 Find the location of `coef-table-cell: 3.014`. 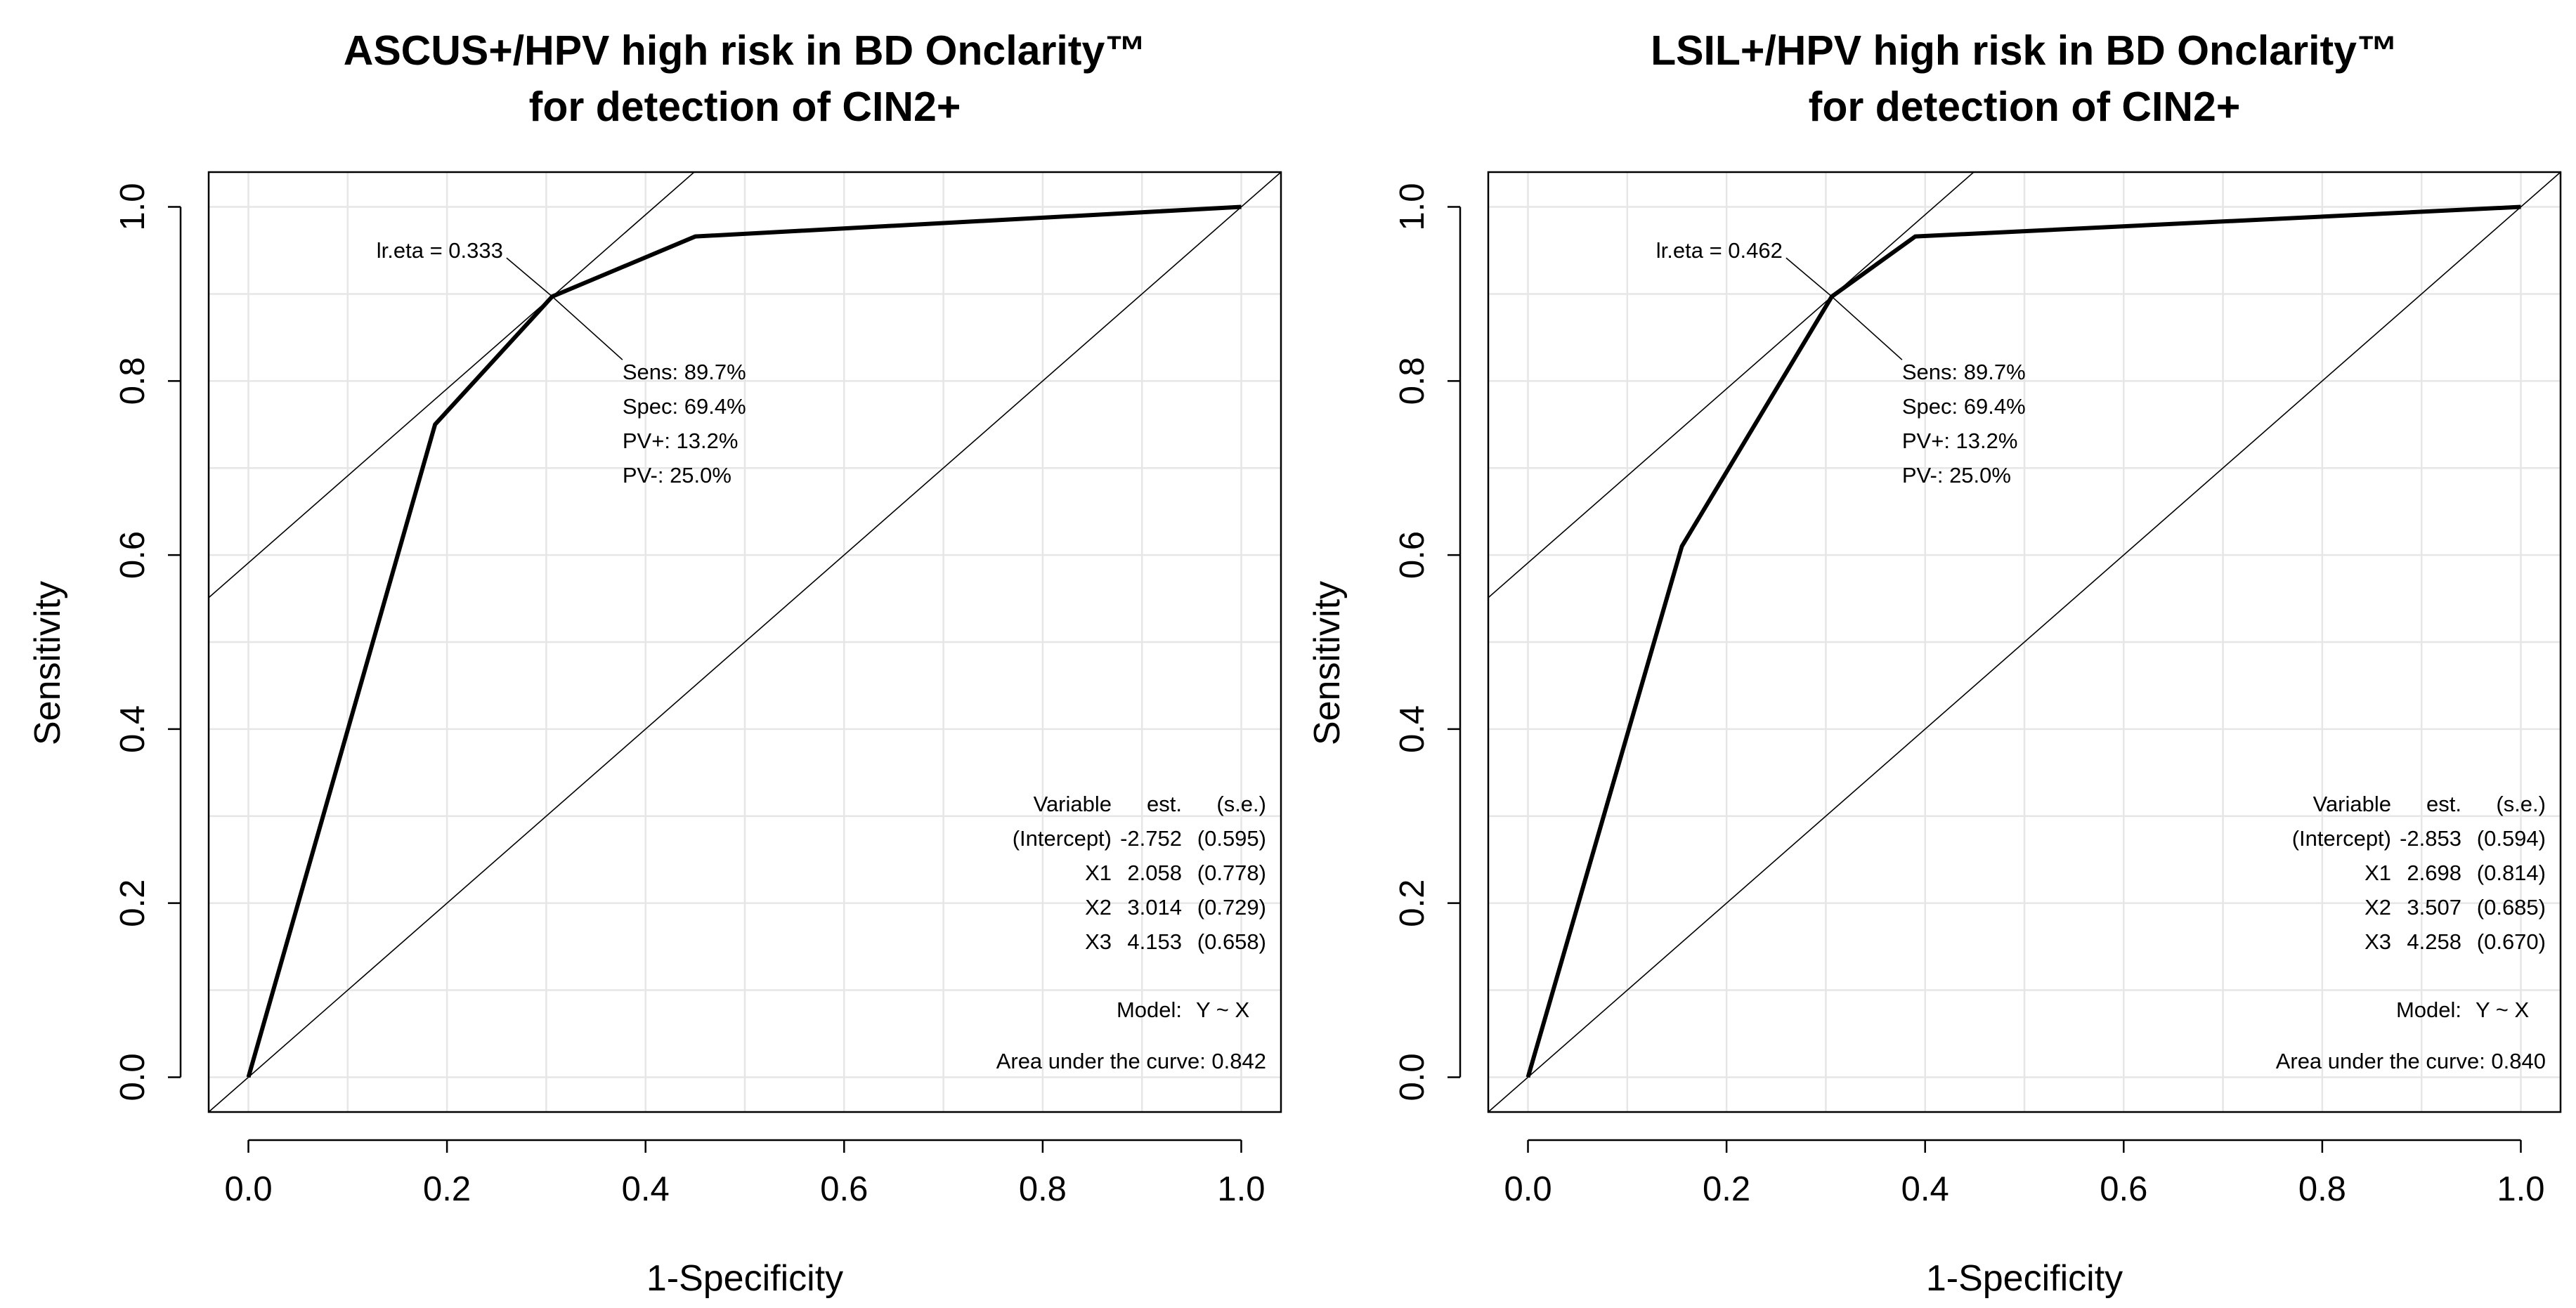

coef-table-cell: 3.014 is located at coordinates (1154, 908).